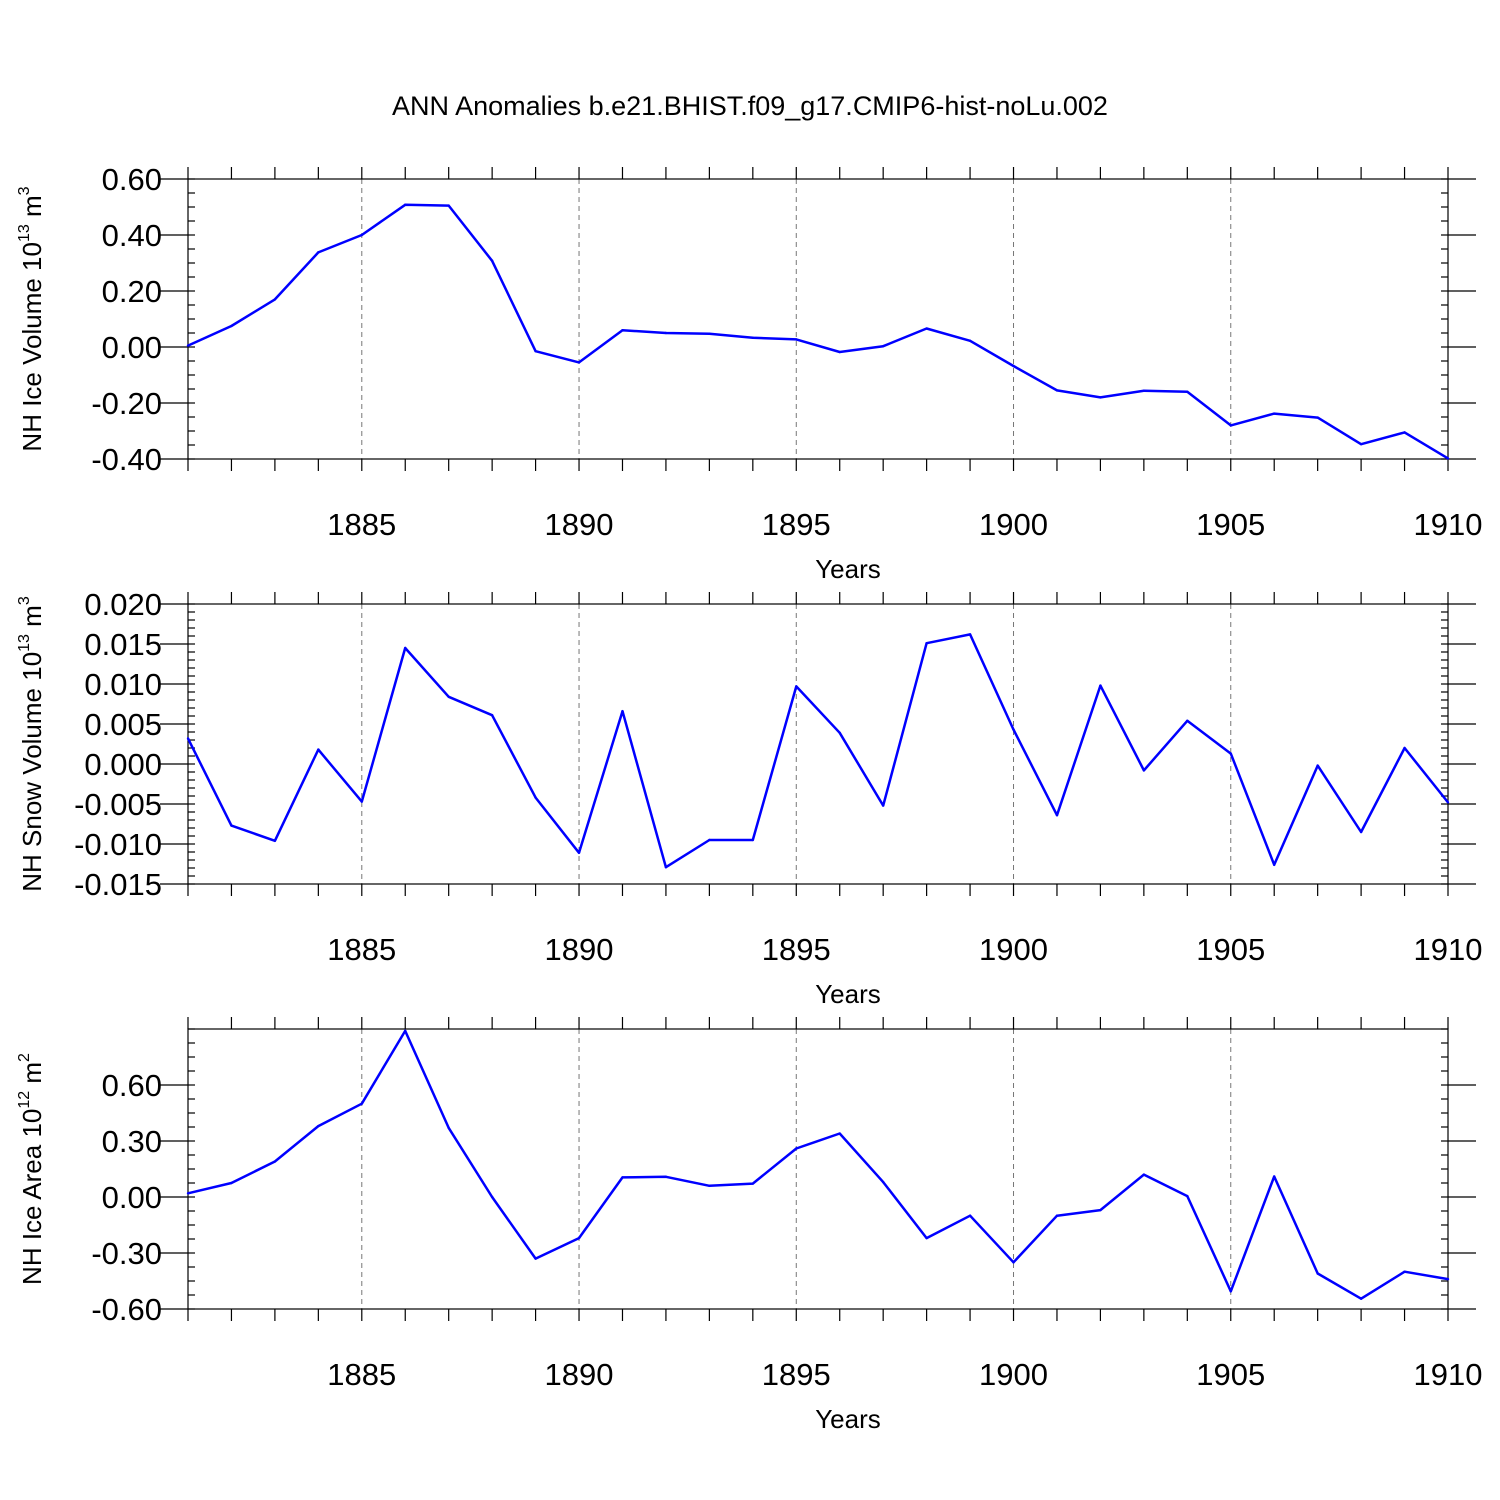 The image size is (1500, 1500). I want to click on y-axis-label: NH Ice Area 1012 m2, so click(31, 1169).